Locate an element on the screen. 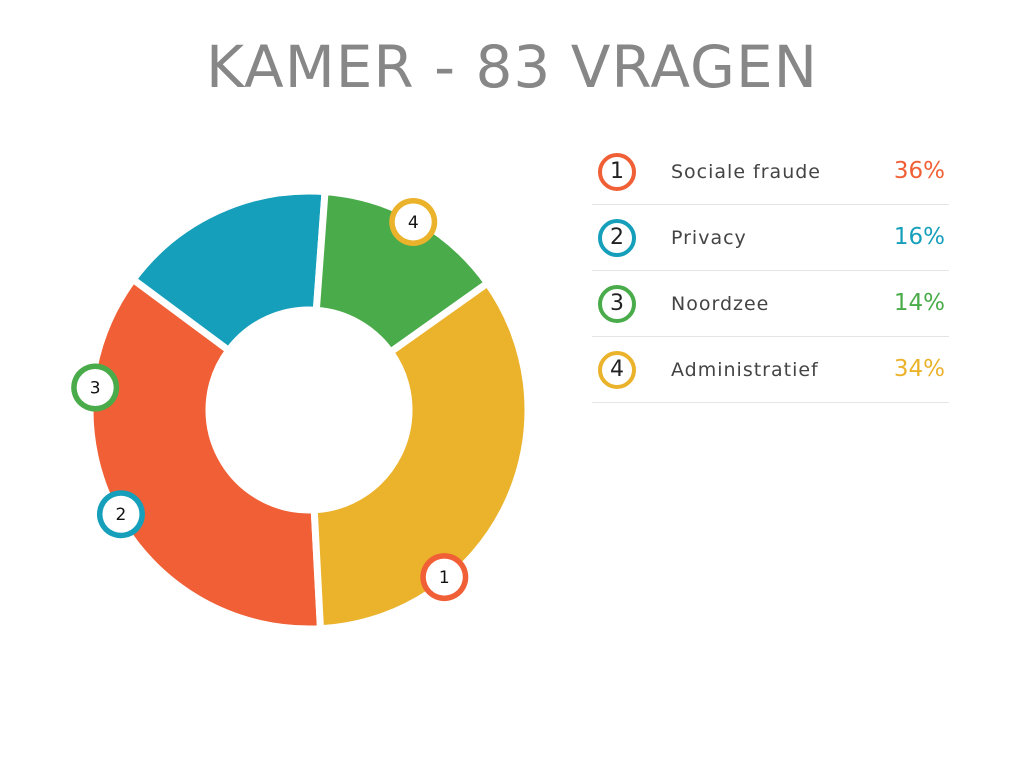 The width and height of the screenshot is (1024, 768). legend-value-sociale-fraude: 36% is located at coordinates (919, 171).